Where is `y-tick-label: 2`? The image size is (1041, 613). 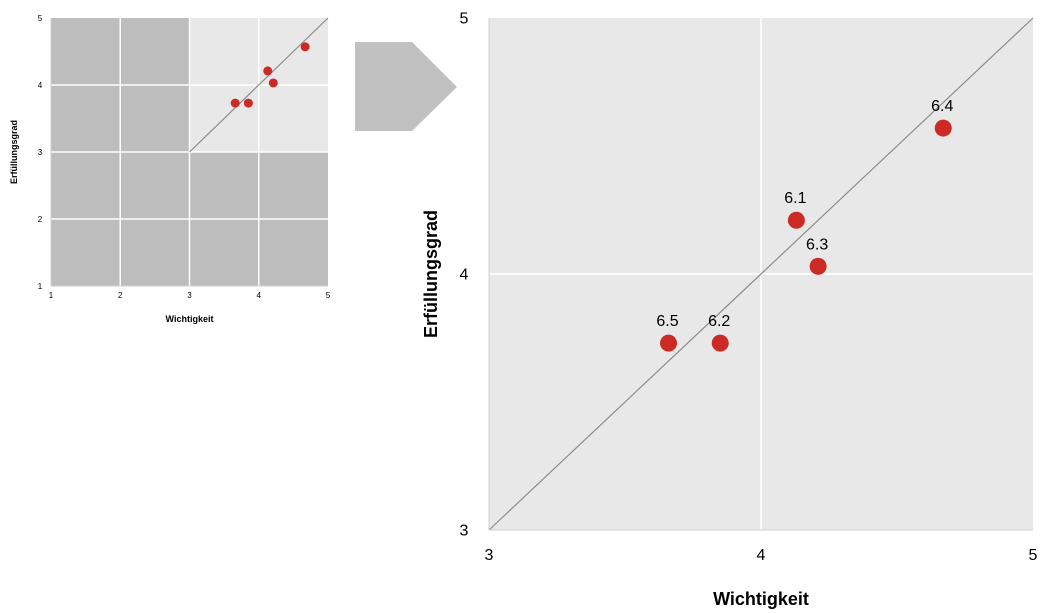
y-tick-label: 2 is located at coordinates (40, 219).